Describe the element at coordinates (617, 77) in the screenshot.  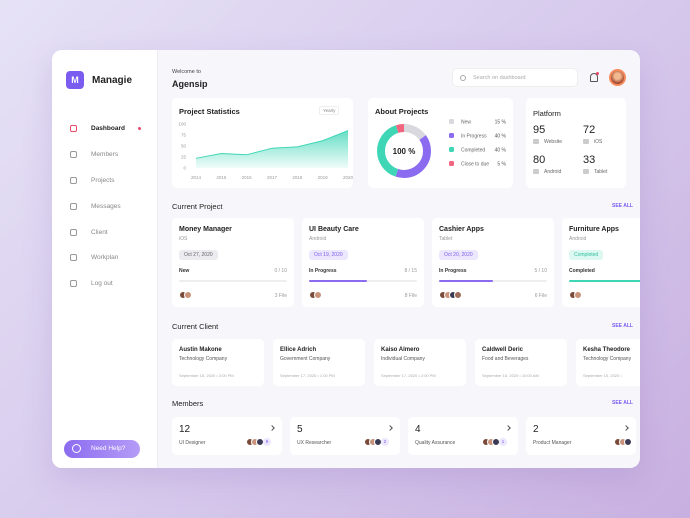
I see `user-avatar` at that location.